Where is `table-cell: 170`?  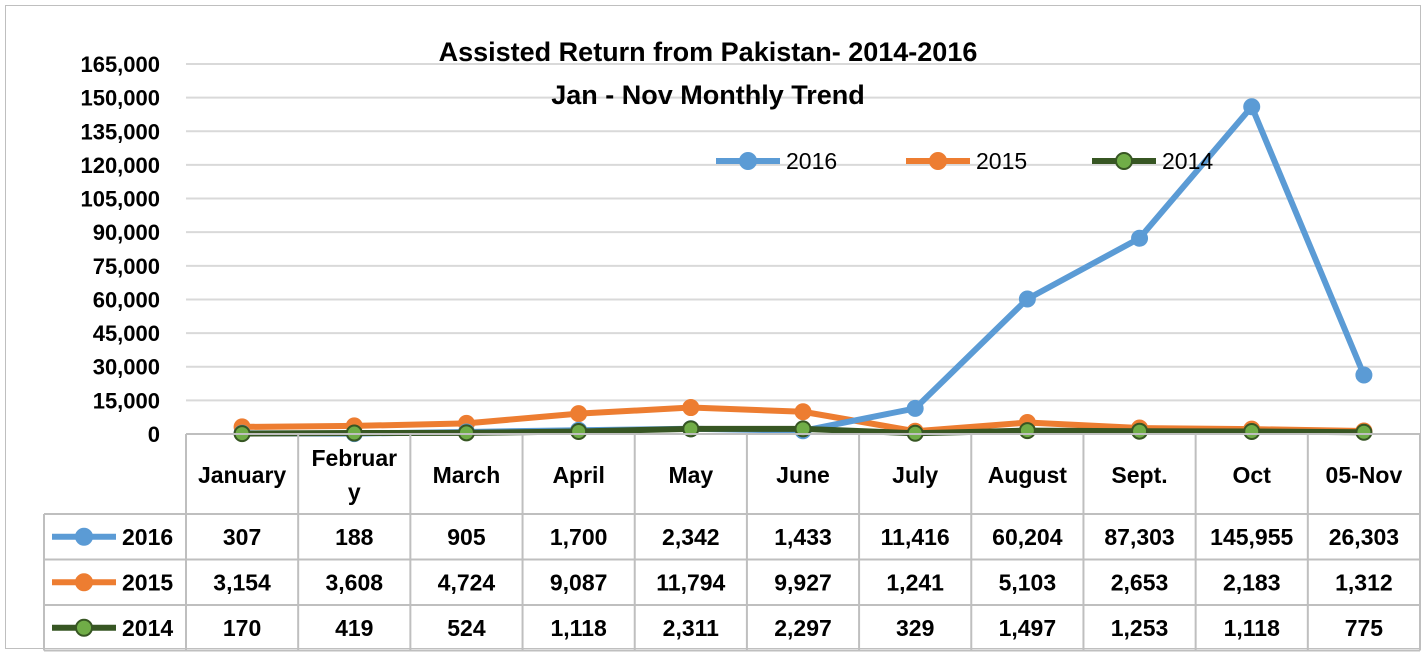
table-cell: 170 is located at coordinates (242, 628).